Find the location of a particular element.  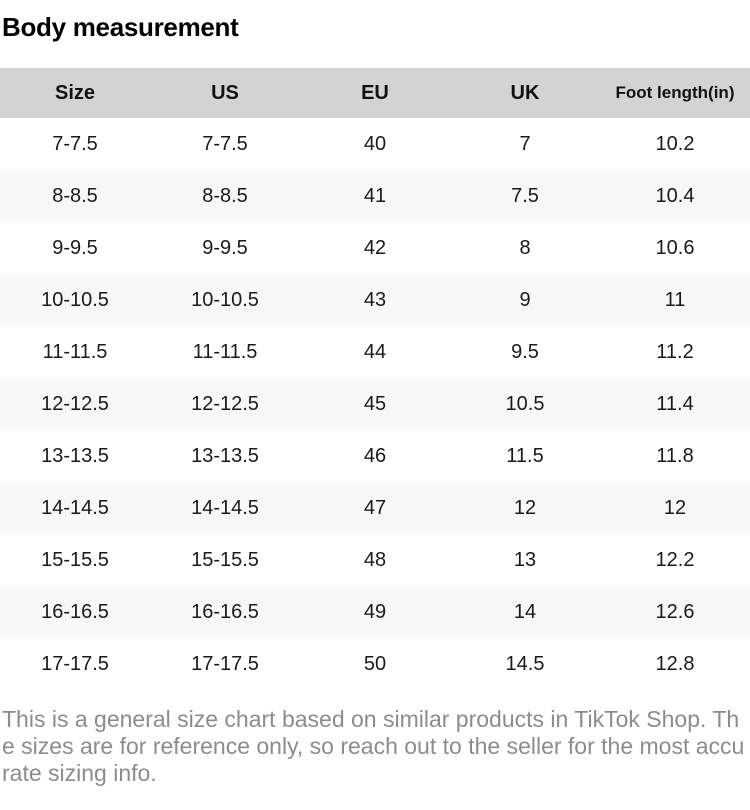

table-cell: 9 is located at coordinates (525, 299).